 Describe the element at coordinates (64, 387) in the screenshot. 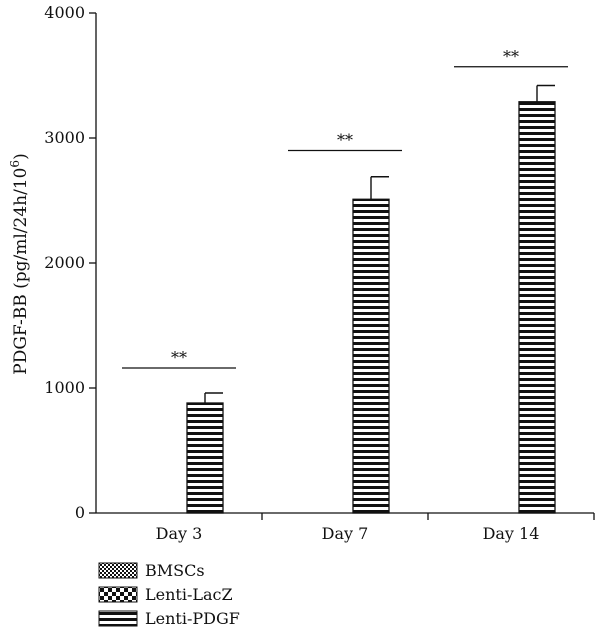

I see `y-tick-label: 1000` at that location.